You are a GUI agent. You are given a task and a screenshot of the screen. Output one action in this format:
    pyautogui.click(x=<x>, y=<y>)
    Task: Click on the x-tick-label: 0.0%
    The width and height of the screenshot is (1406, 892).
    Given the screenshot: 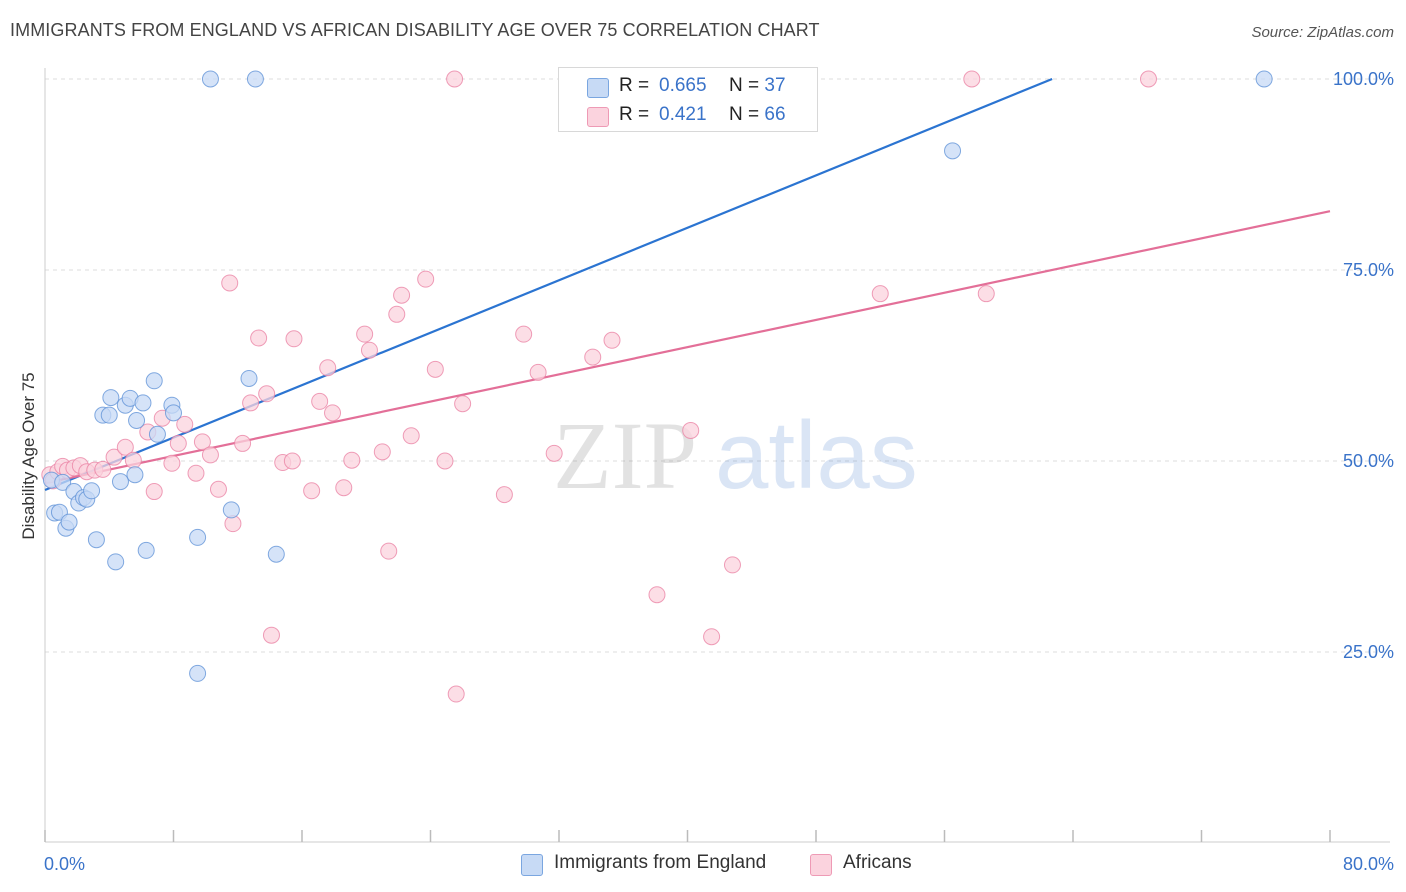 What is the action you would take?
    pyautogui.click(x=64, y=864)
    